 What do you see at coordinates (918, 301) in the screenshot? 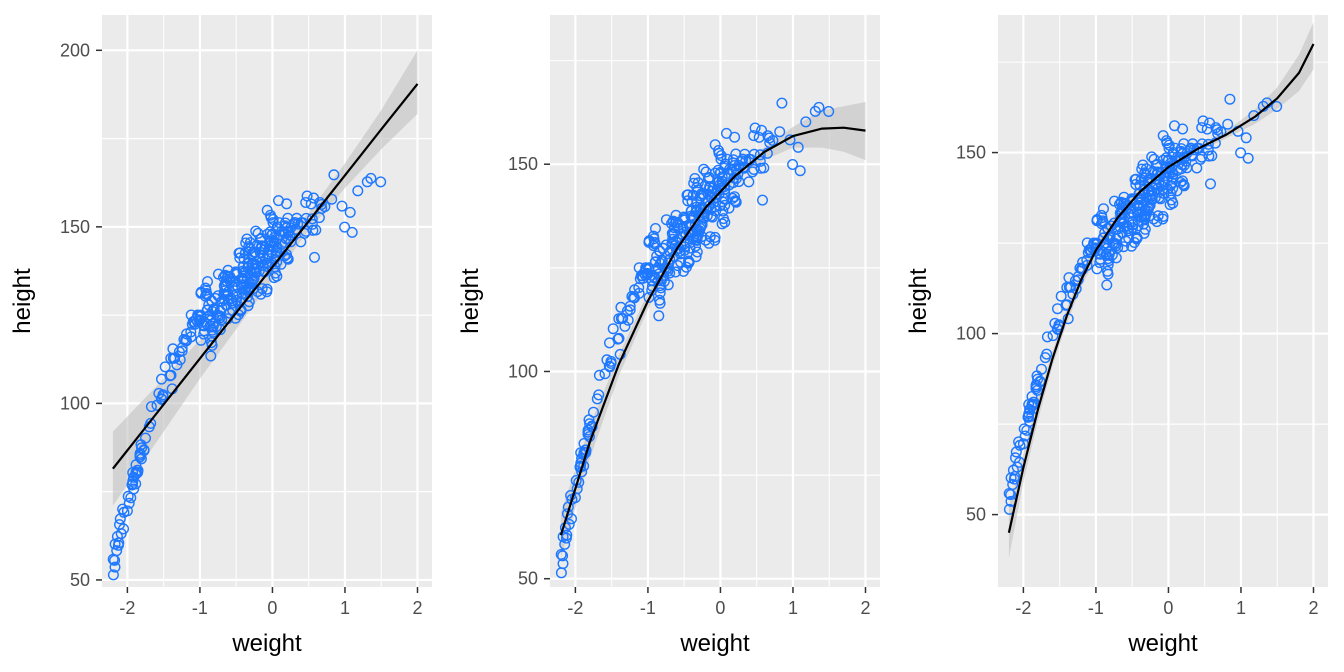
I see `y-axis-title: height` at bounding box center [918, 301].